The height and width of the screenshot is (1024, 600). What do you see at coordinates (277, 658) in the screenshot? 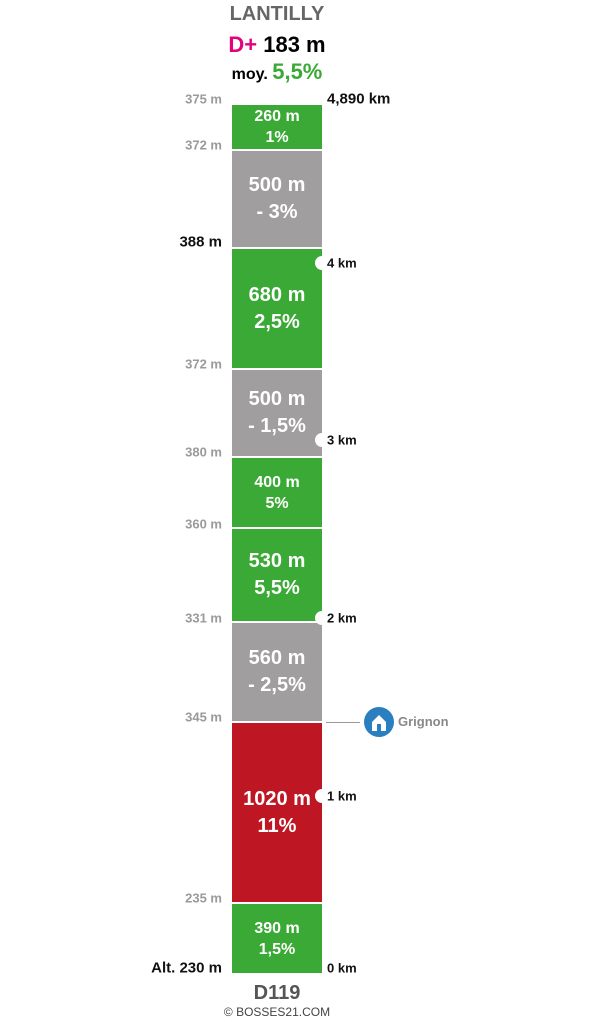
I see `segment-length: 560 m` at bounding box center [277, 658].